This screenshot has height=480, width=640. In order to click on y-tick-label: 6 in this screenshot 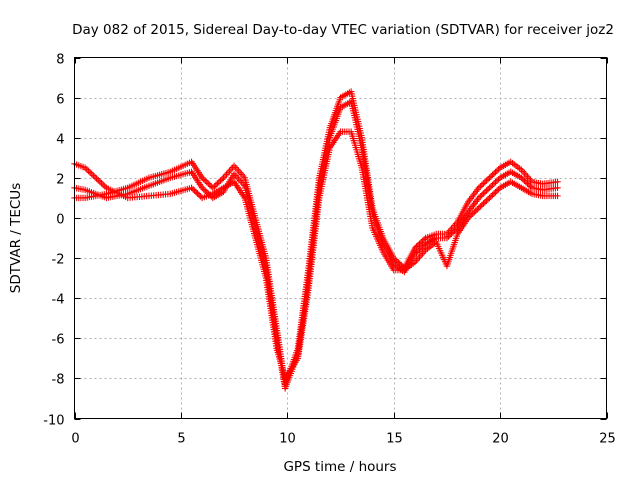, I will do `click(60, 100)`.